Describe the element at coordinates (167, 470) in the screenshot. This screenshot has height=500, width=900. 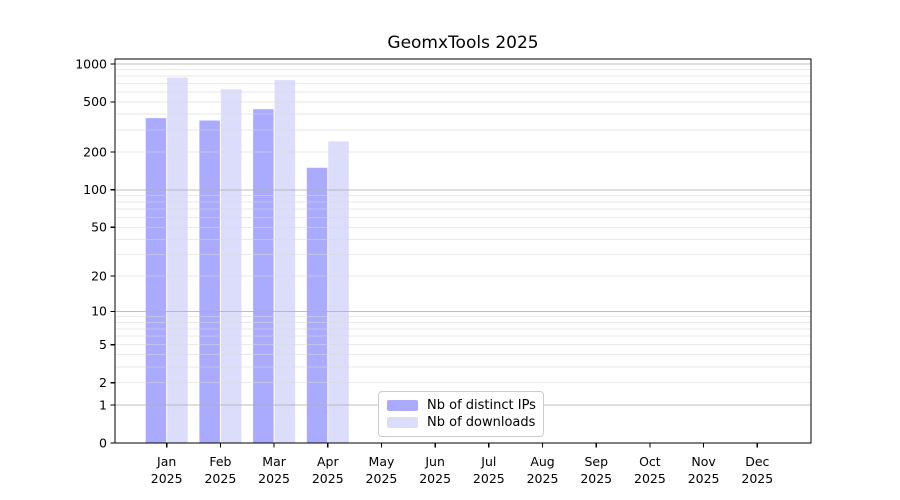
I see `x-tick-label-jan: Jan 2025` at that location.